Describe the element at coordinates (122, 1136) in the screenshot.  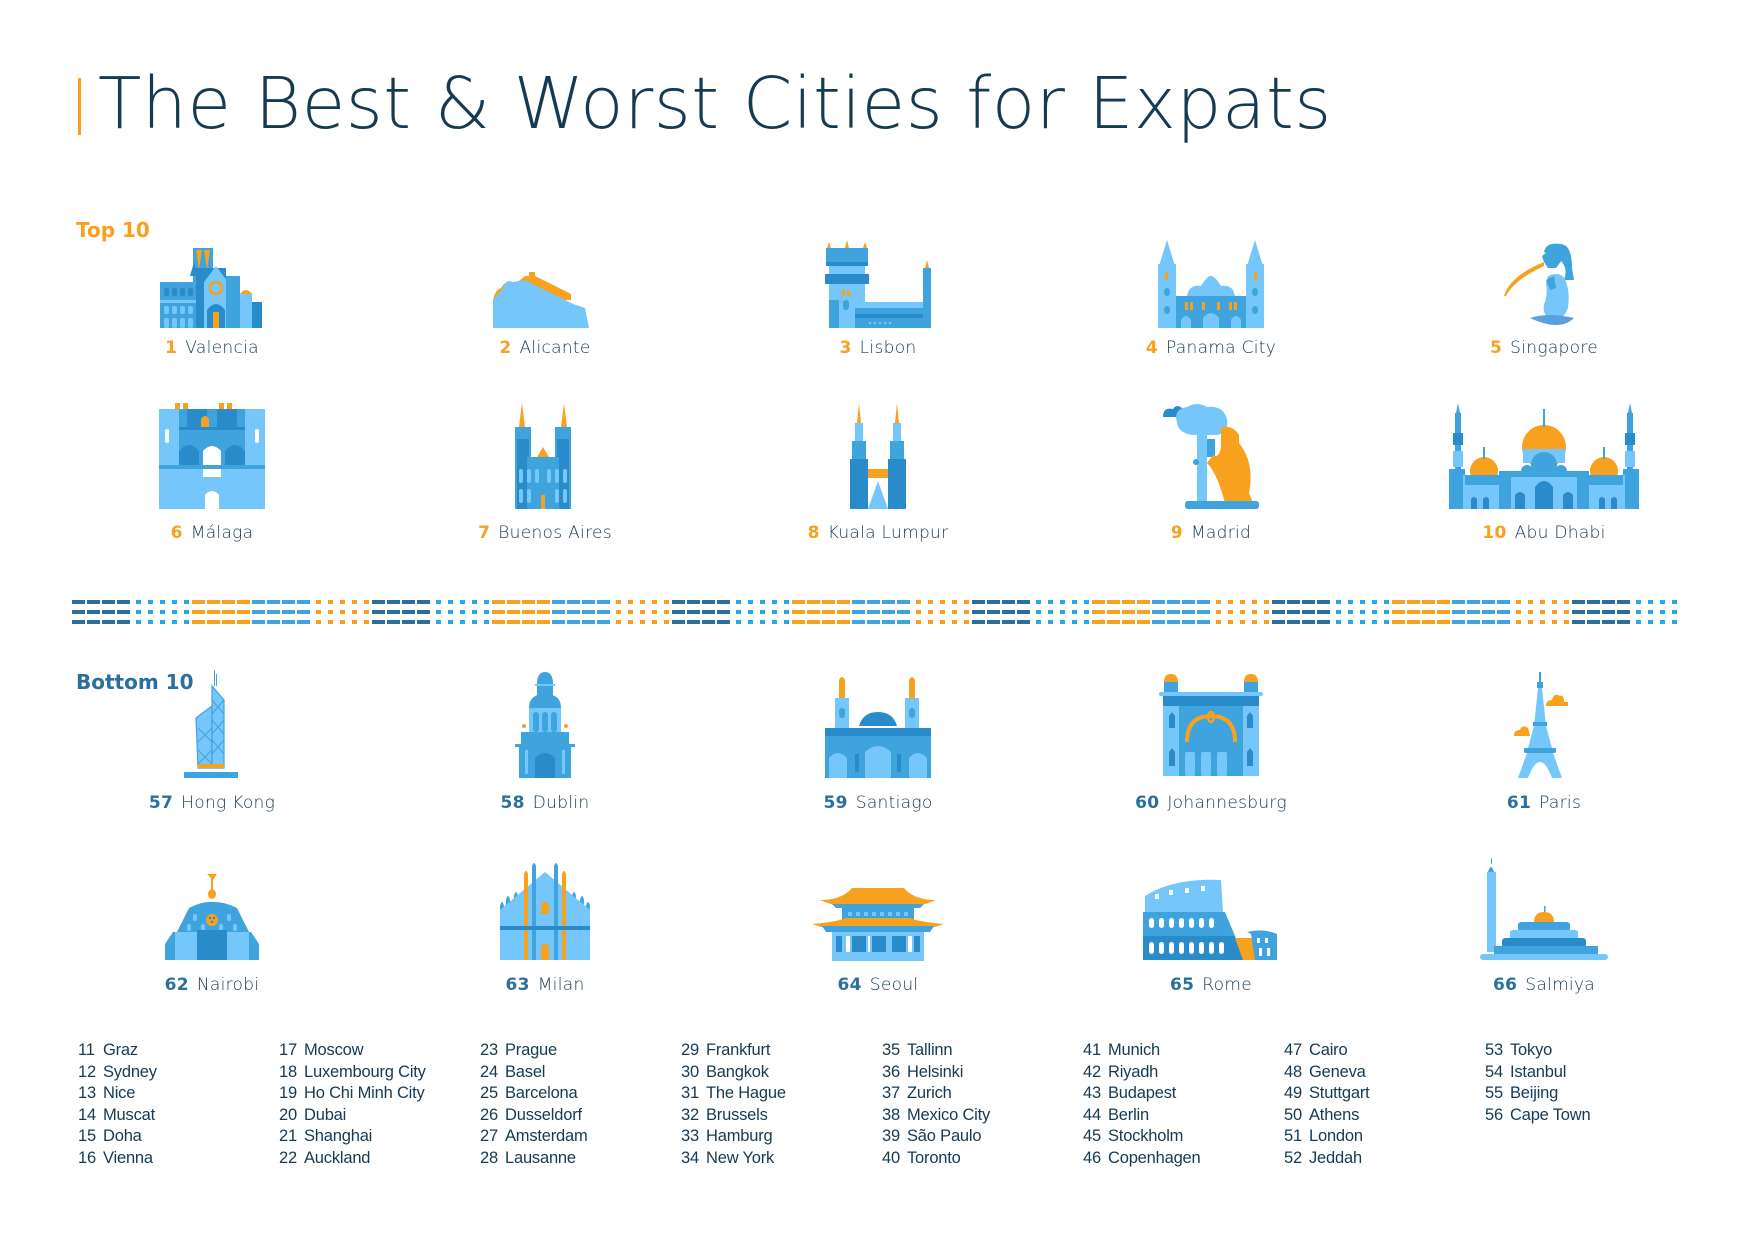
I see `list-item-city: Doha` at that location.